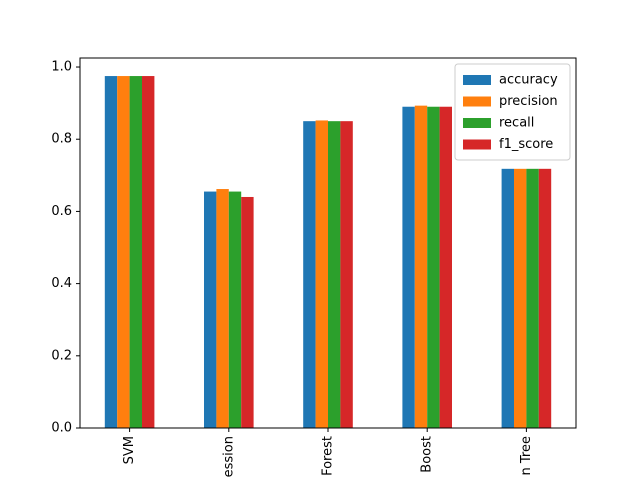  I want to click on x-tick-label: ession, so click(228, 456).